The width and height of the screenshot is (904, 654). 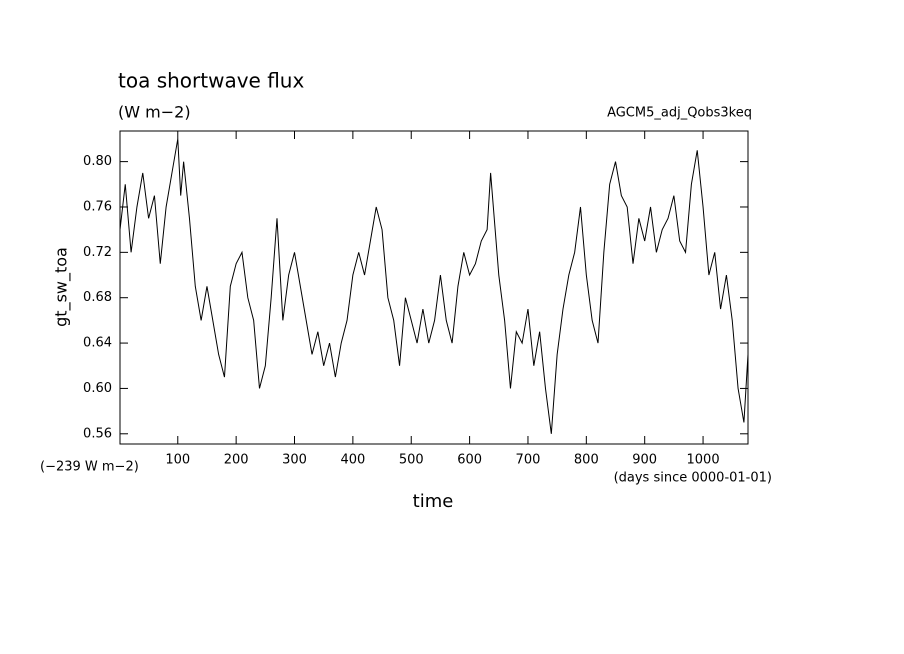 What do you see at coordinates (352, 460) in the screenshot?
I see `x-tick-label: 400` at bounding box center [352, 460].